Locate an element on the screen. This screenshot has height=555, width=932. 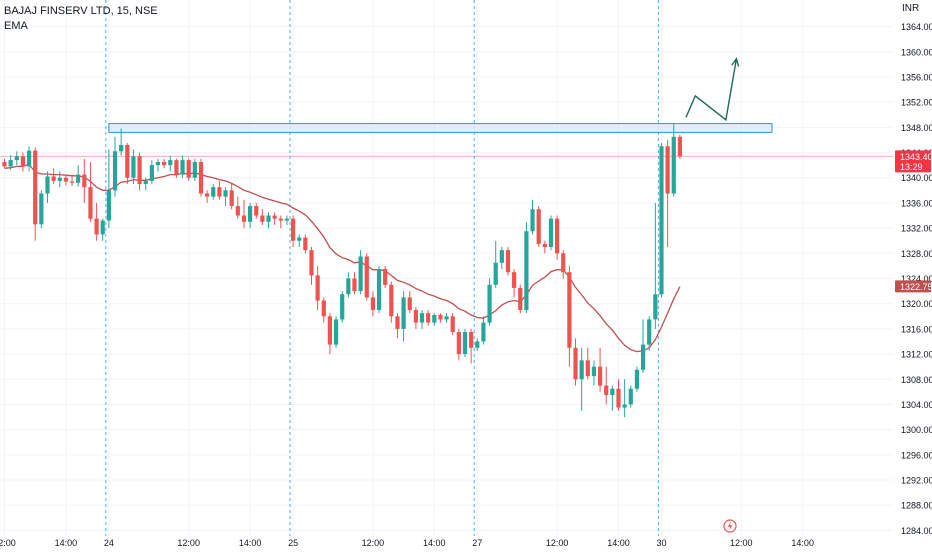
projection-path is located at coordinates (711, 90).